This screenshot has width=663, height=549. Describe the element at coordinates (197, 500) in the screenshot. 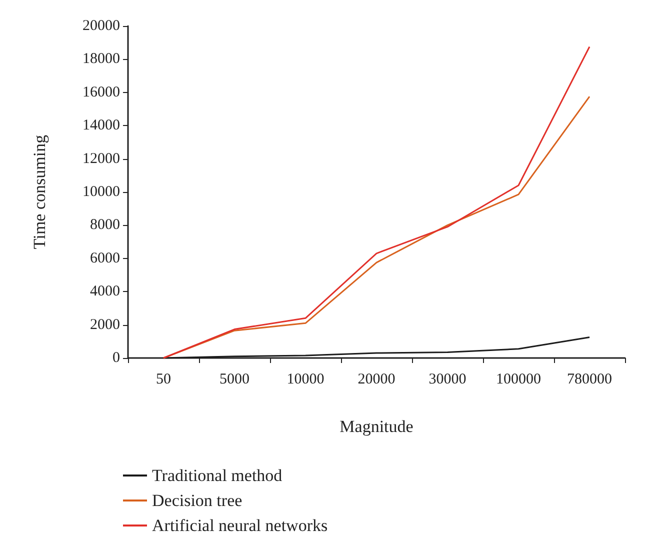

I see `legend-label: Decision tree` at that location.